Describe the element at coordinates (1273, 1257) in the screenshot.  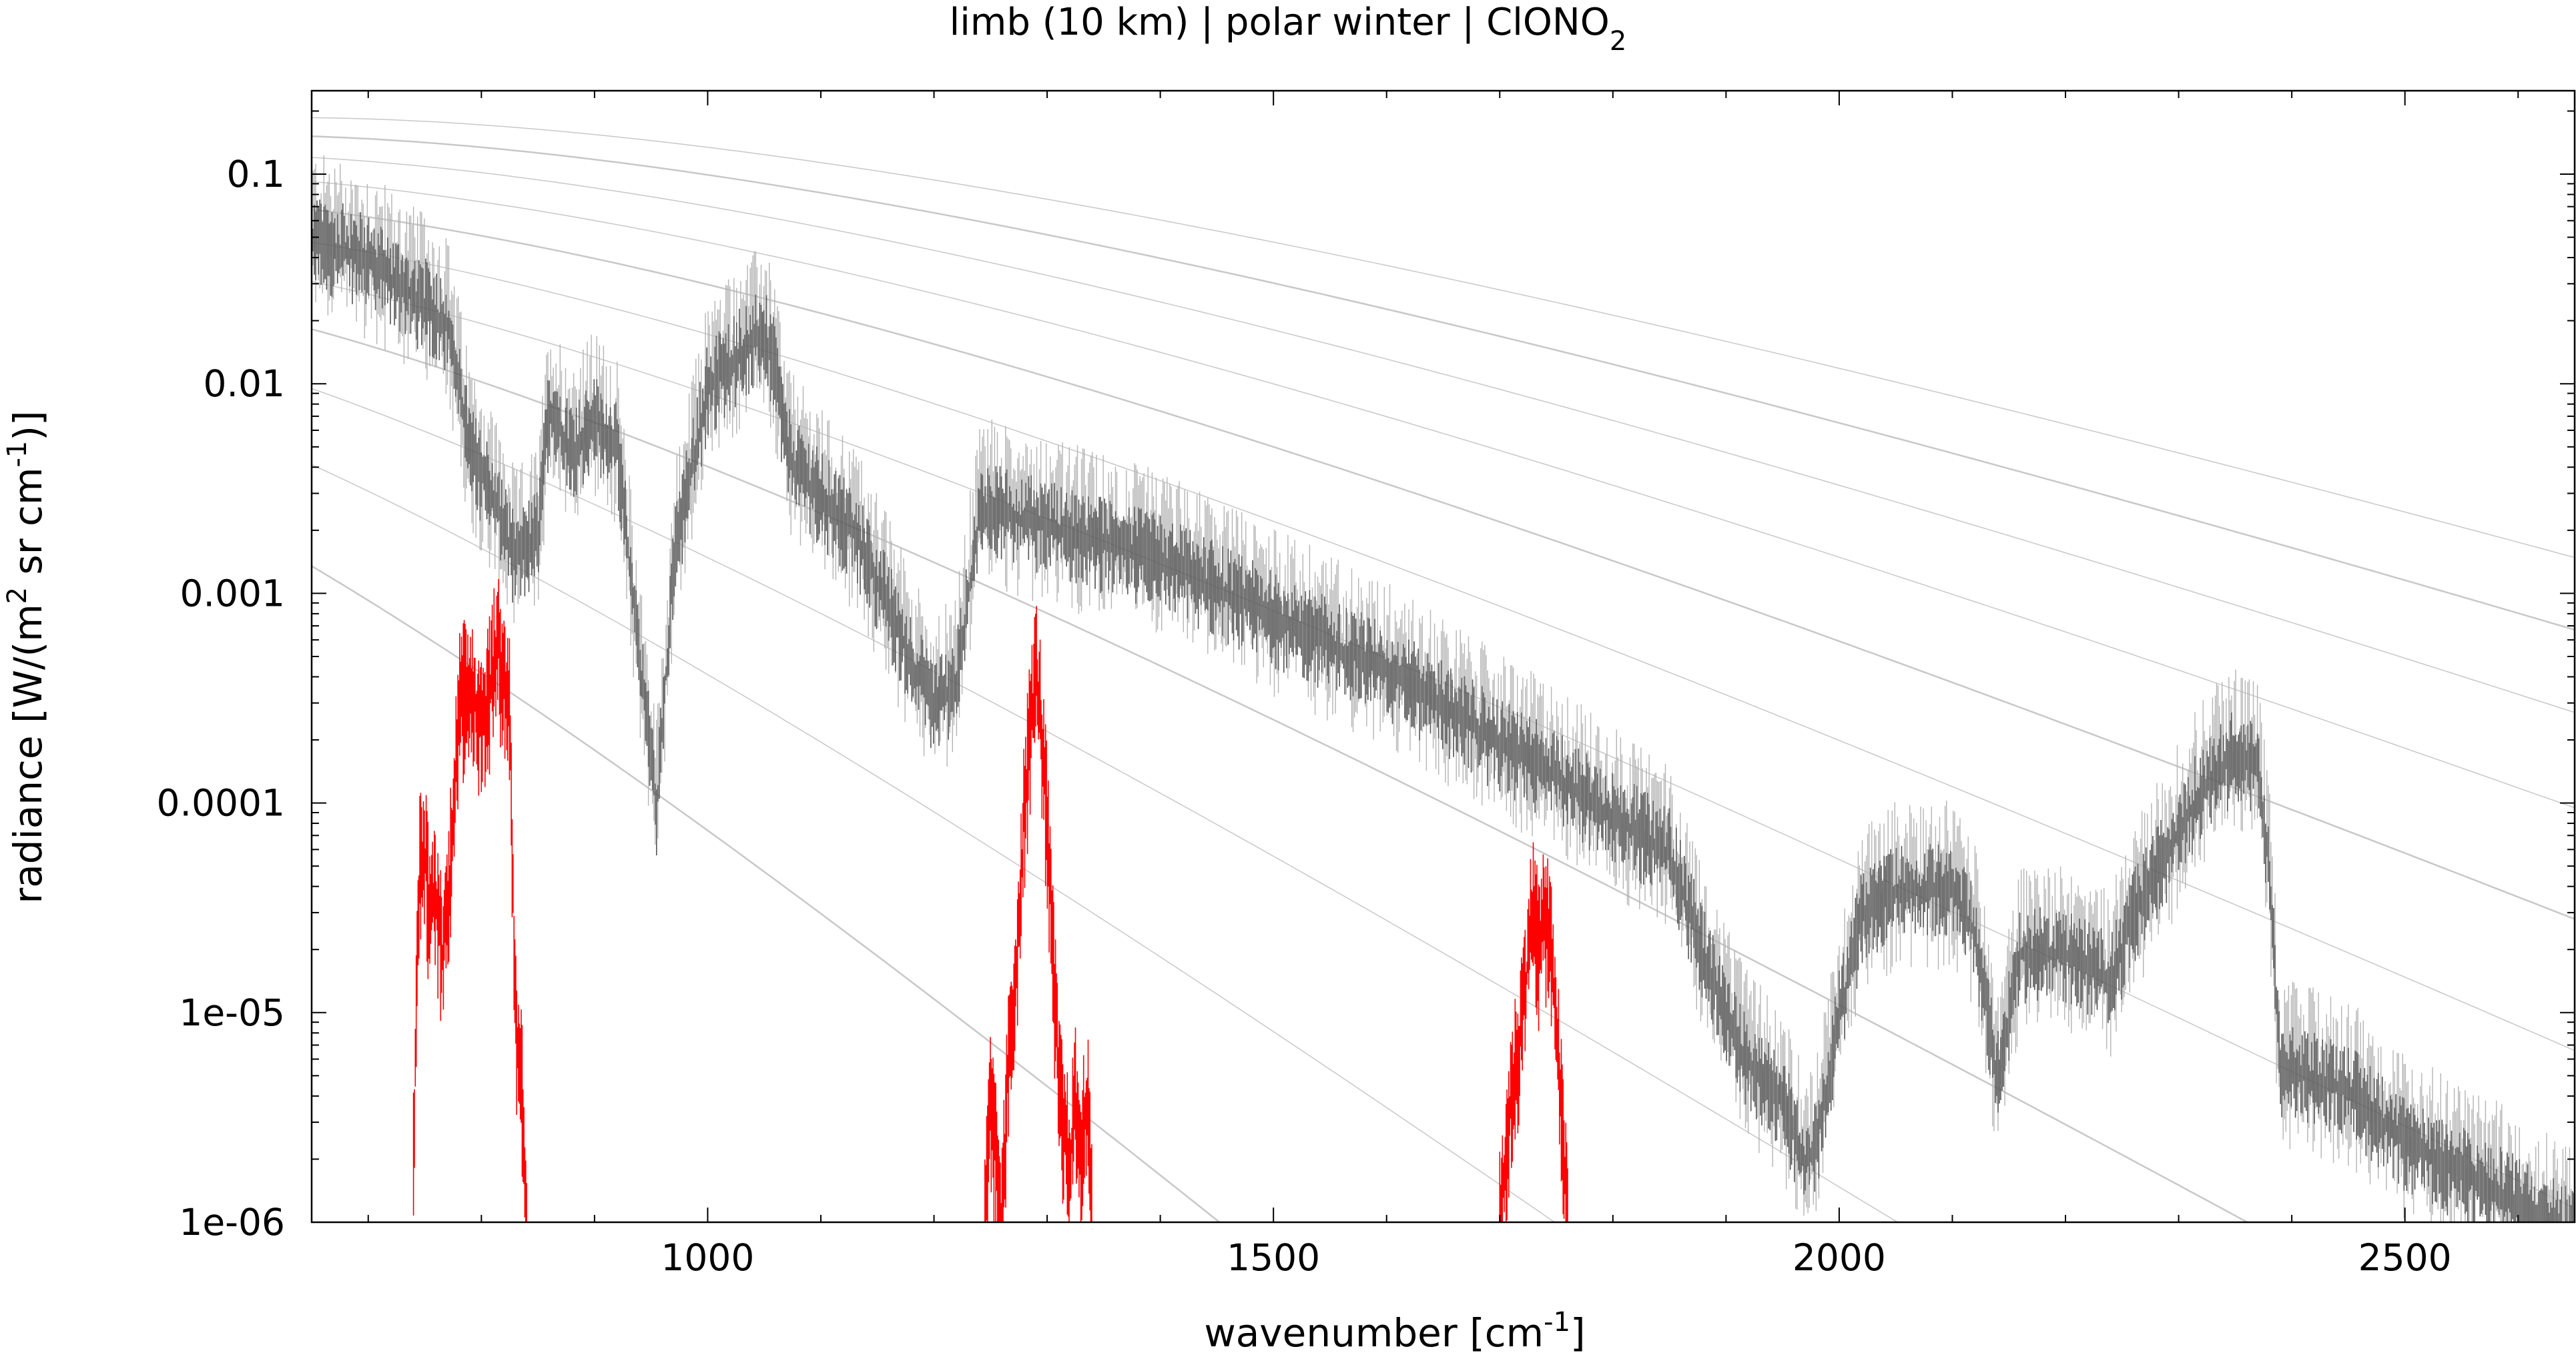
I see `x-tick-label-1500: 1500` at that location.